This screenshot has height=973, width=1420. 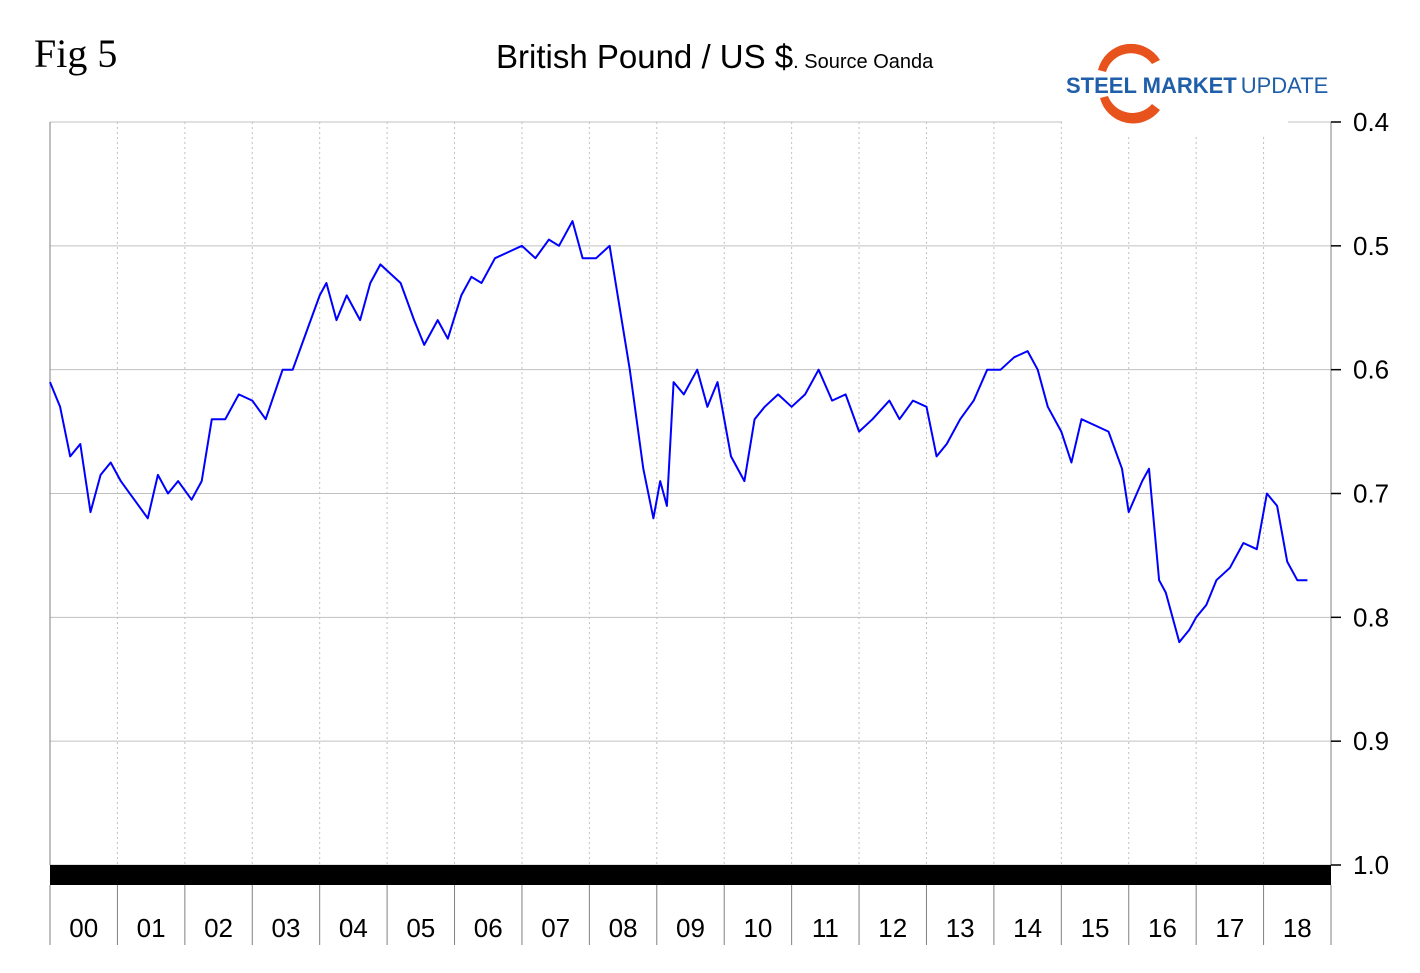 I want to click on x-tick-label: 02, so click(x=218, y=928).